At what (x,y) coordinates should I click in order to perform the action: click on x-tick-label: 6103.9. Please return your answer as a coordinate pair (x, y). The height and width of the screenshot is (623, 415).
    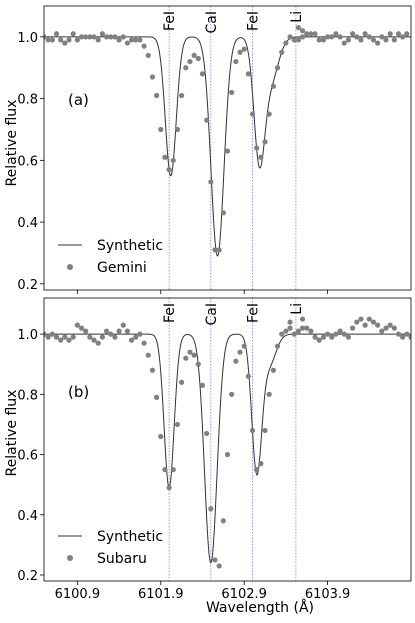
    Looking at the image, I should click on (328, 594).